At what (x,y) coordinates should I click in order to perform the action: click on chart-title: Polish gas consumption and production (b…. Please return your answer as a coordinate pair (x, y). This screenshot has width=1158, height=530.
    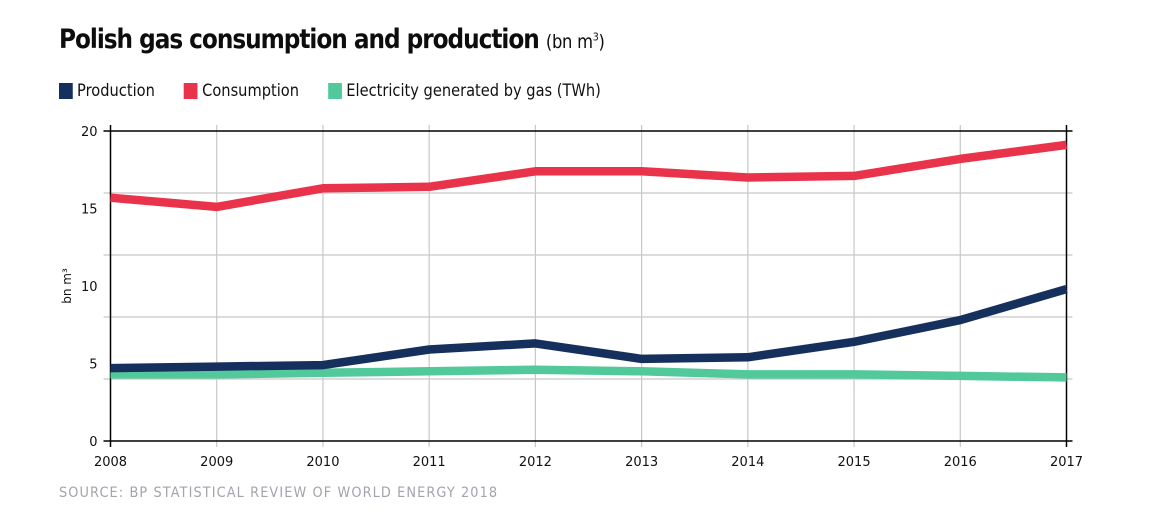
    Looking at the image, I should click on (332, 39).